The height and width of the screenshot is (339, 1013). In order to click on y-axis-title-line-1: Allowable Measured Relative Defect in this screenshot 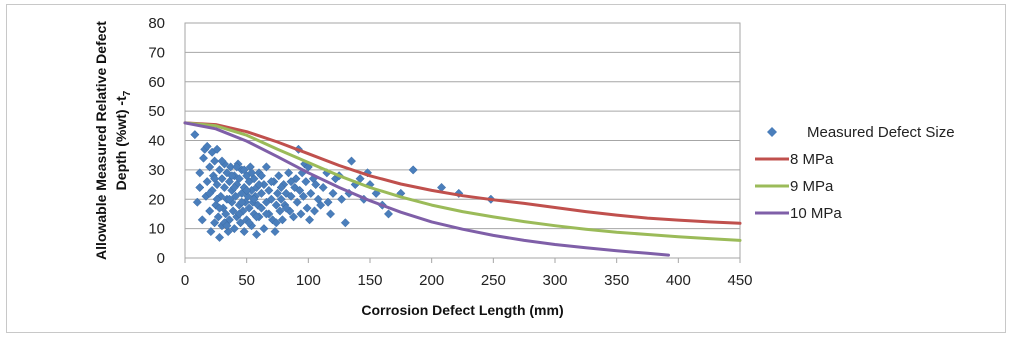, I will do `click(101, 140)`.